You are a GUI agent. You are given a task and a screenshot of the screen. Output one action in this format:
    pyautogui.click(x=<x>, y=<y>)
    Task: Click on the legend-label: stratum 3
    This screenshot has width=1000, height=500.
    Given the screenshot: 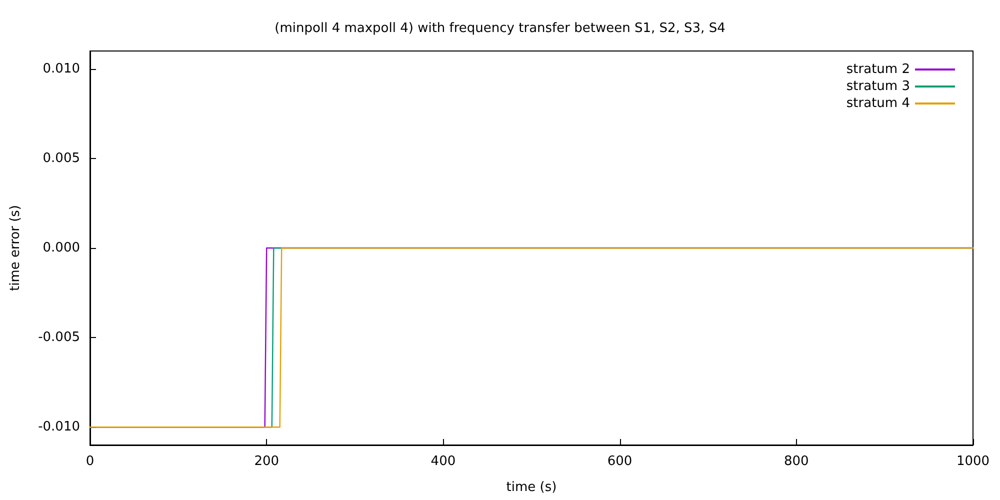 What is the action you would take?
    pyautogui.click(x=878, y=86)
    